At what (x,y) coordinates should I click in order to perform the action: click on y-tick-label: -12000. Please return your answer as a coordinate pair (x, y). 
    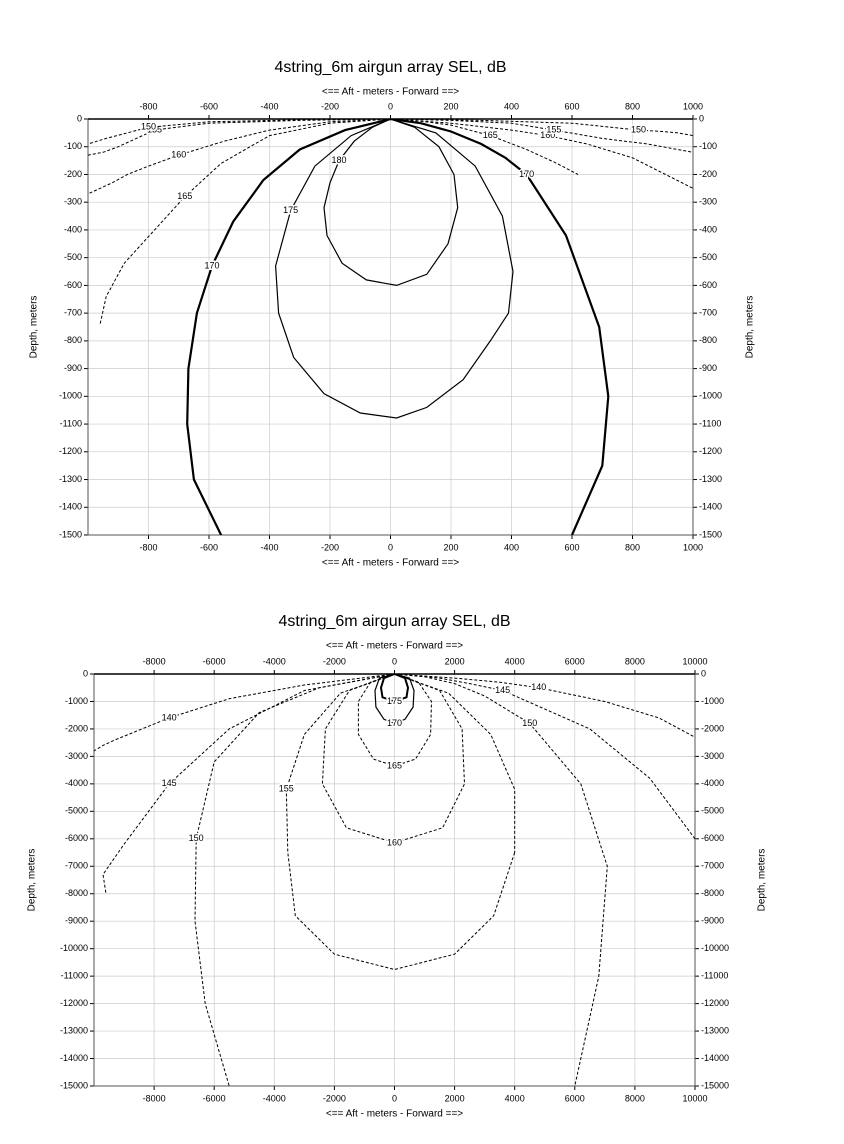
    Looking at the image, I should click on (74, 1003).